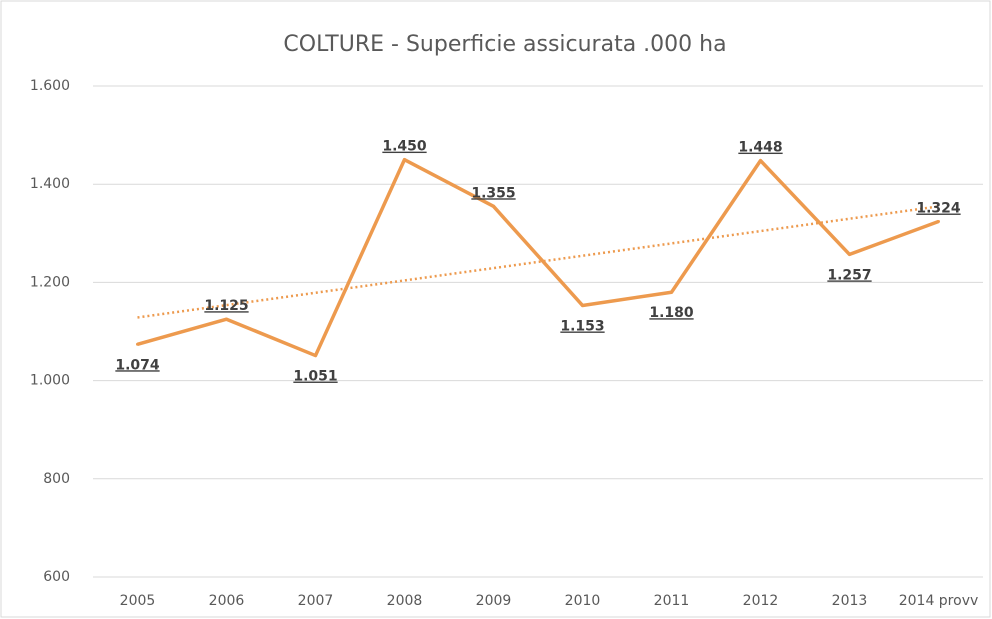 The image size is (992, 619). Describe the element at coordinates (316, 601) in the screenshot. I see `x-tick-label: 2007` at that location.